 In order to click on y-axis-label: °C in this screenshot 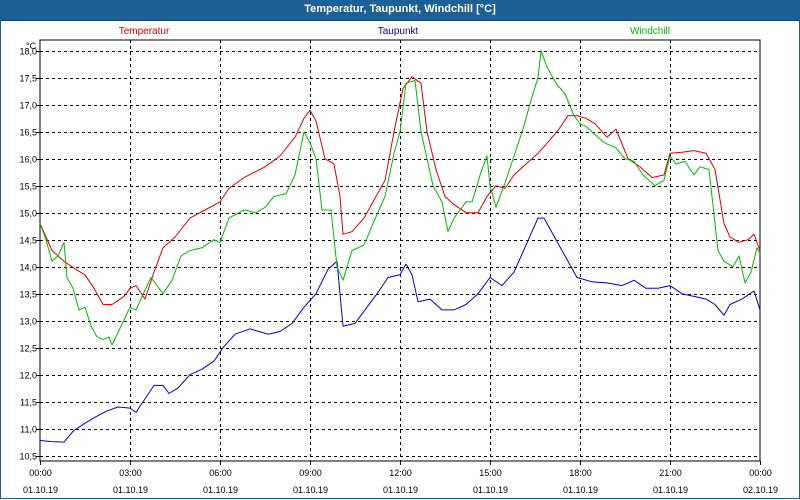, I will do `click(31, 46)`.